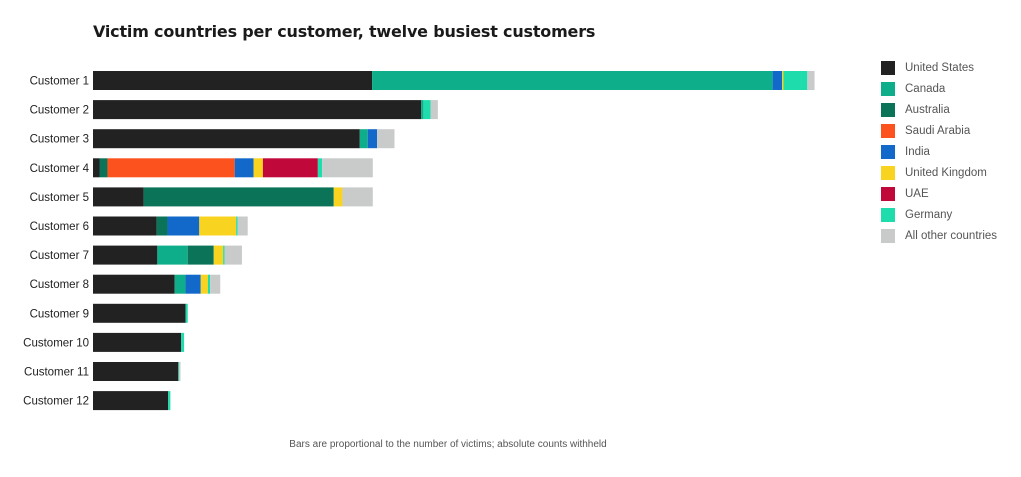  Describe the element at coordinates (917, 193) in the screenshot. I see `legend-label: UAE` at that location.